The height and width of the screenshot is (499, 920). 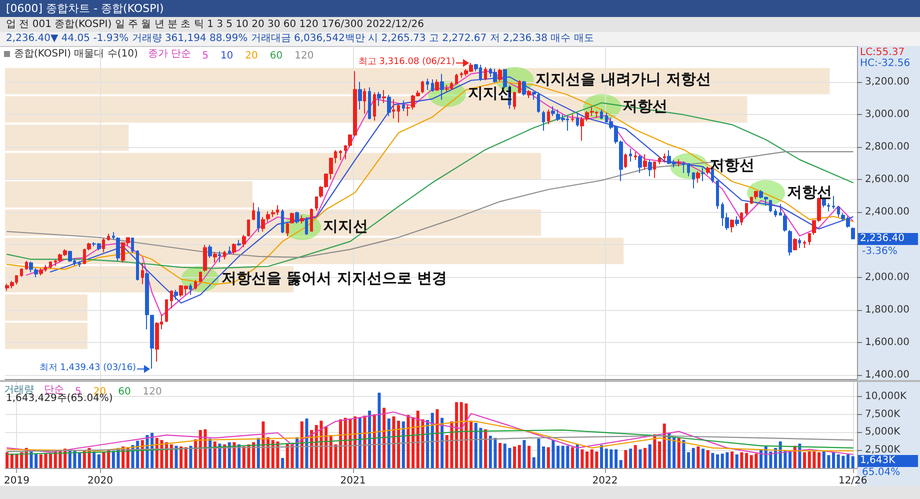 I want to click on text: 120, so click(x=152, y=392).